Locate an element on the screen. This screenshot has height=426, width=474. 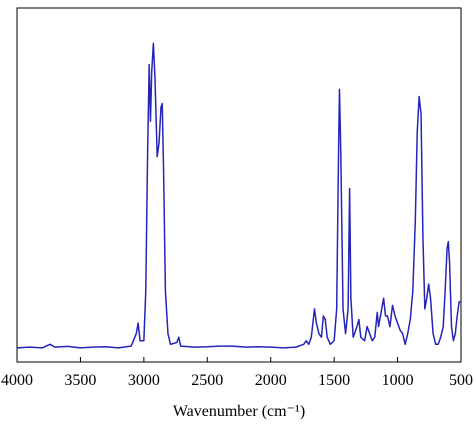
x-tick-label: 3500 is located at coordinates (80, 380).